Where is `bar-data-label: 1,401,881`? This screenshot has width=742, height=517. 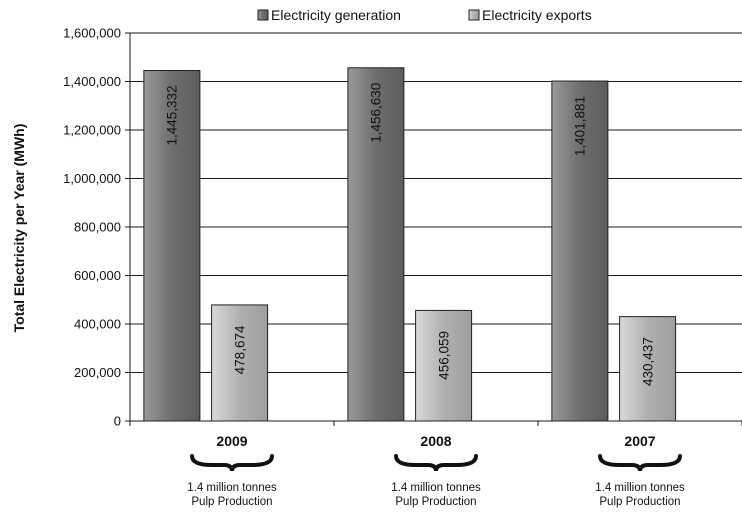
bar-data-label: 1,401,881 is located at coordinates (580, 126).